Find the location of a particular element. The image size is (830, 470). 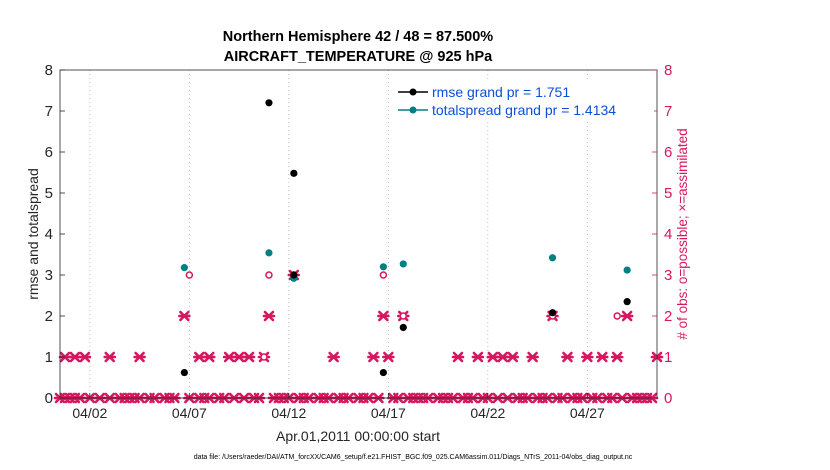

legend-box is located at coordinates (523, 100).